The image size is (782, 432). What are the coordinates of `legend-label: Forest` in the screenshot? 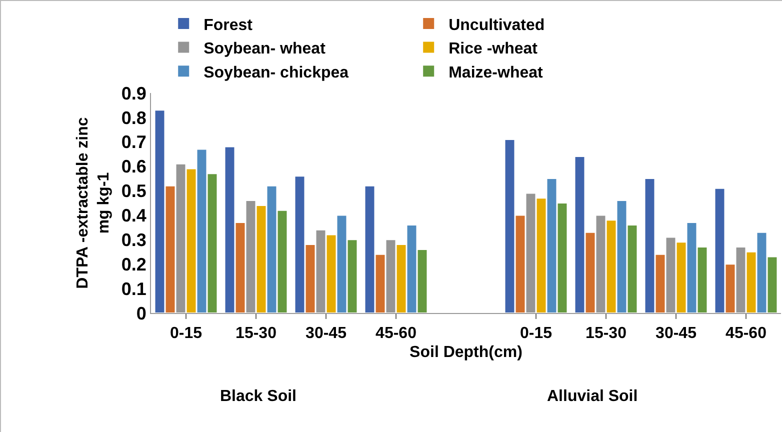 It's located at (229, 25).